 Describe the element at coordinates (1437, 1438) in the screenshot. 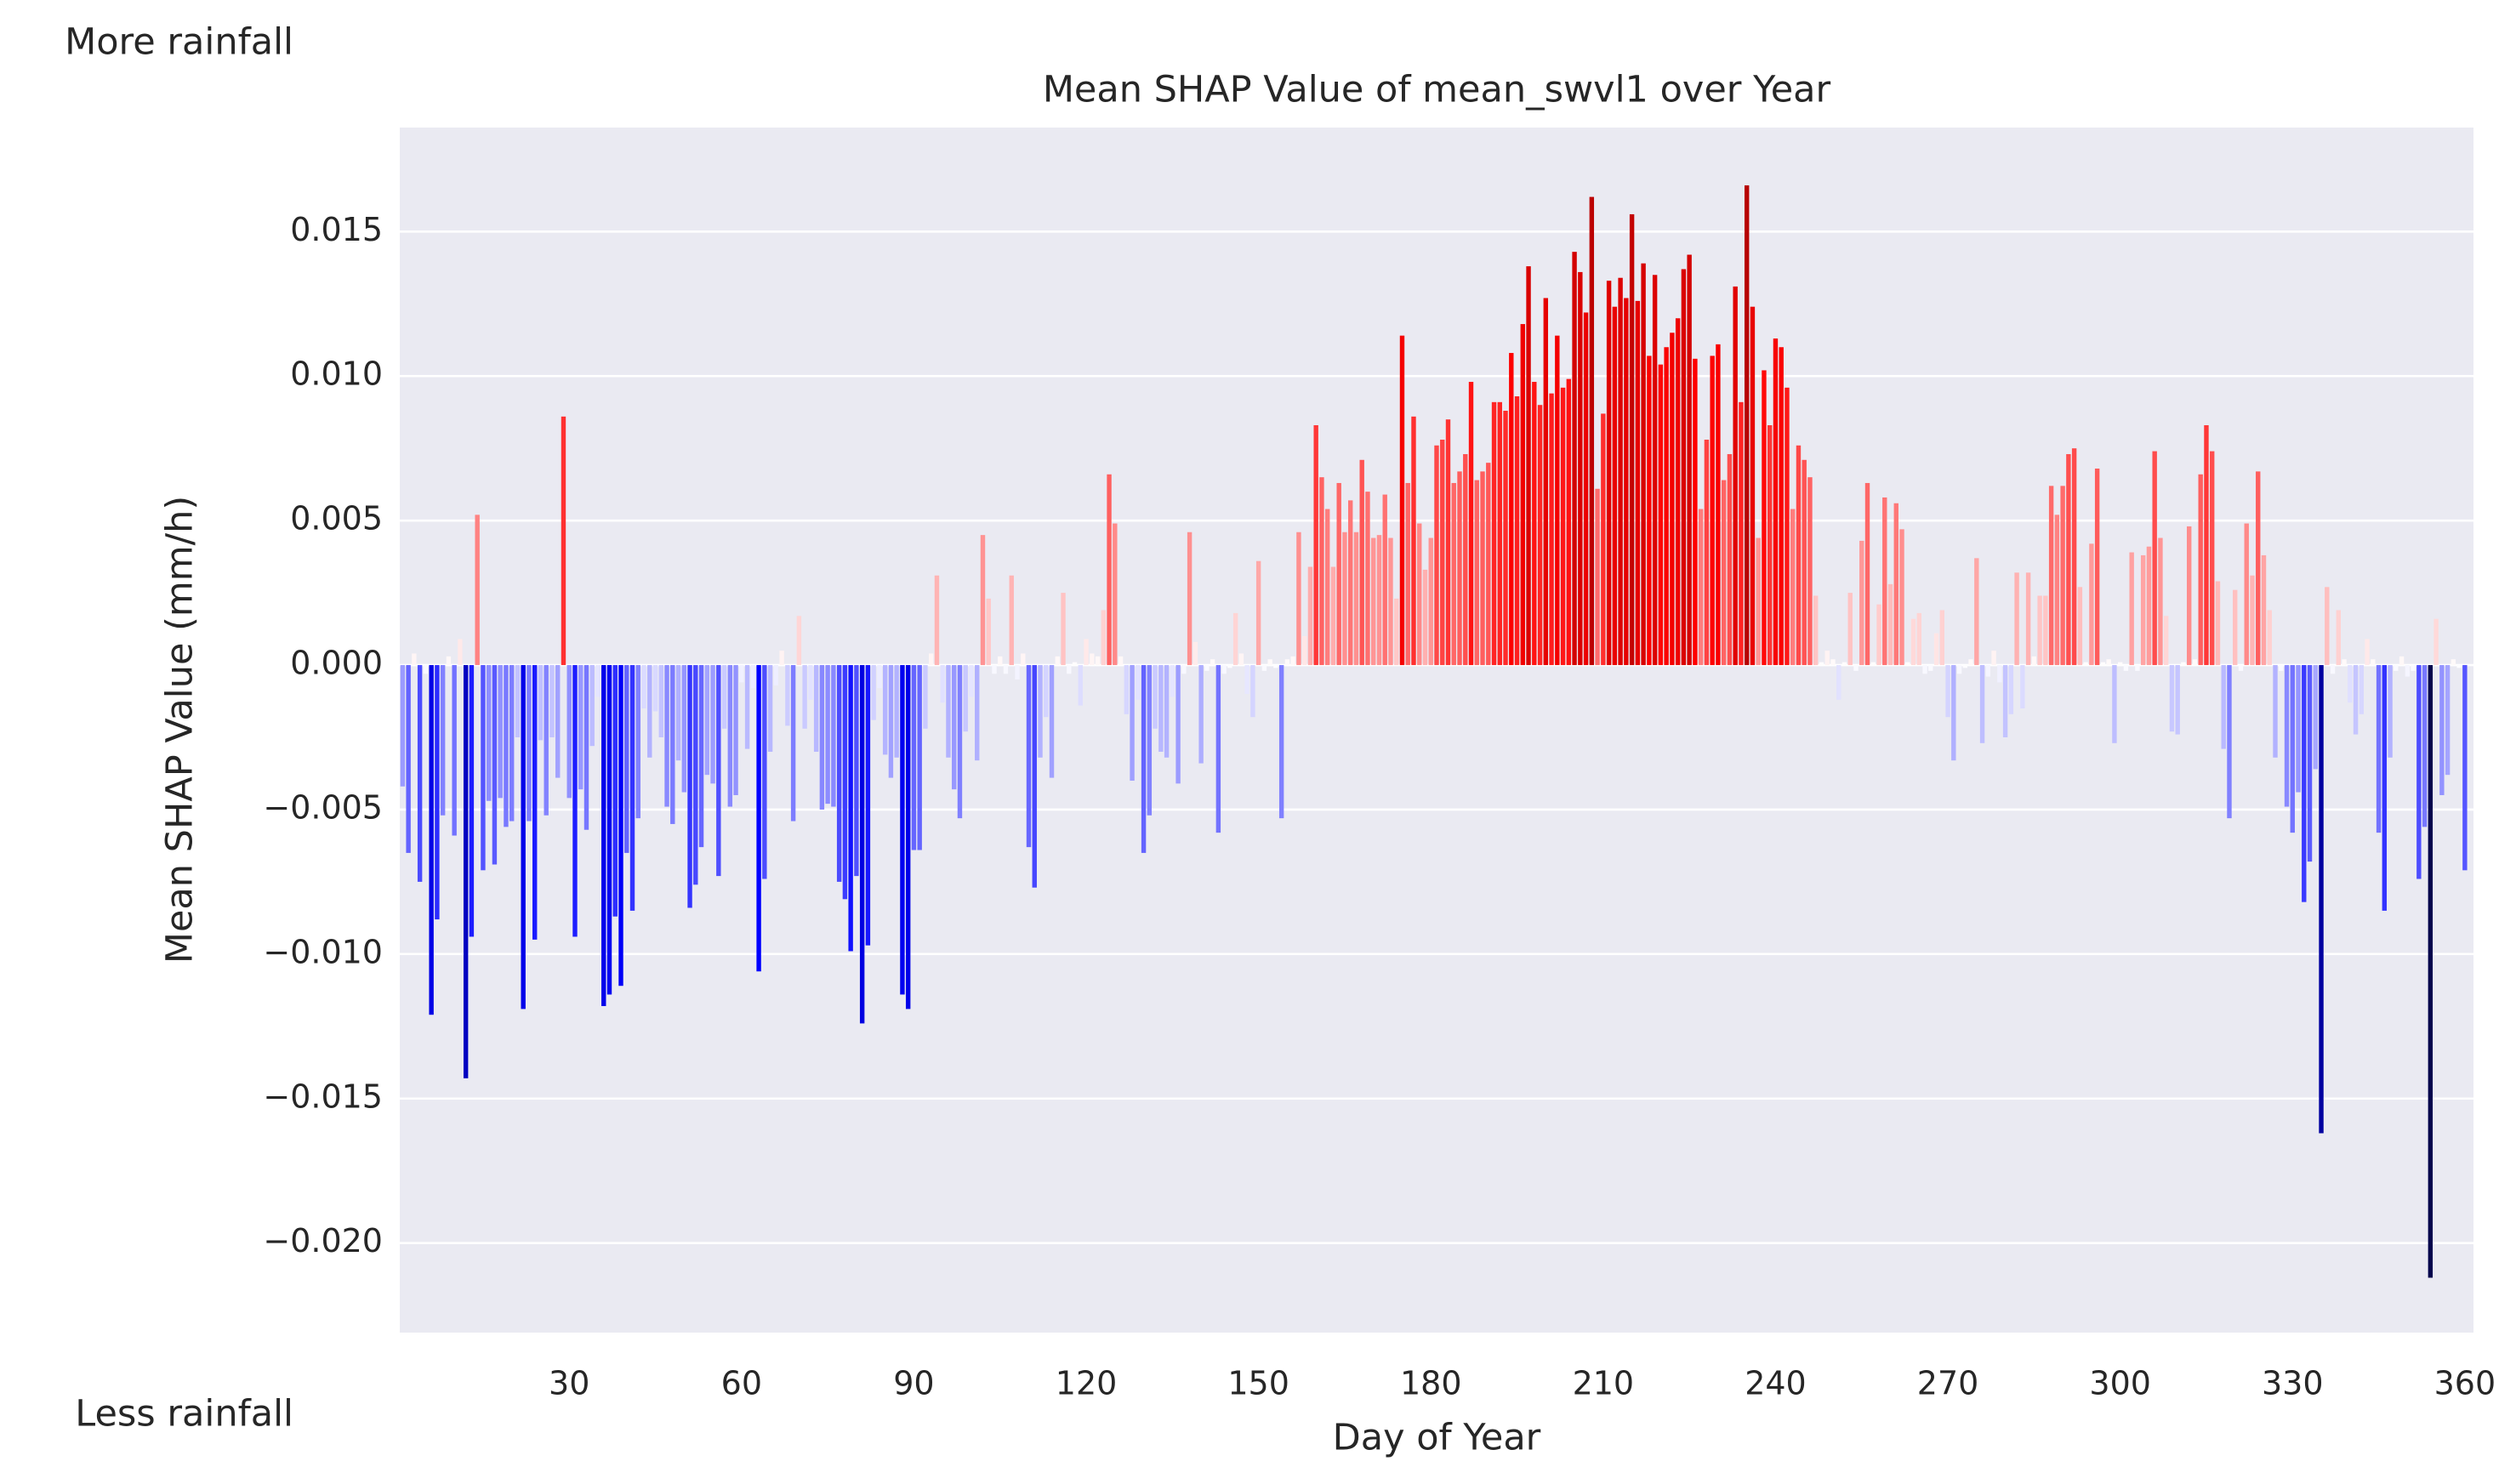

I see `x-axis-label: Day of Year` at that location.